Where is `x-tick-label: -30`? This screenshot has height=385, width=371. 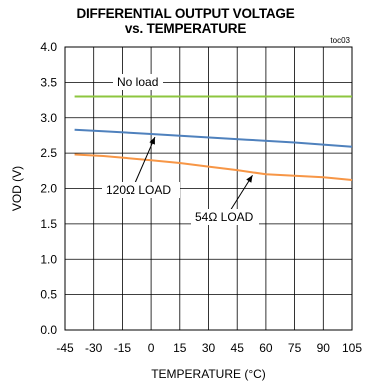 x-tick-label: -30 is located at coordinates (94, 348).